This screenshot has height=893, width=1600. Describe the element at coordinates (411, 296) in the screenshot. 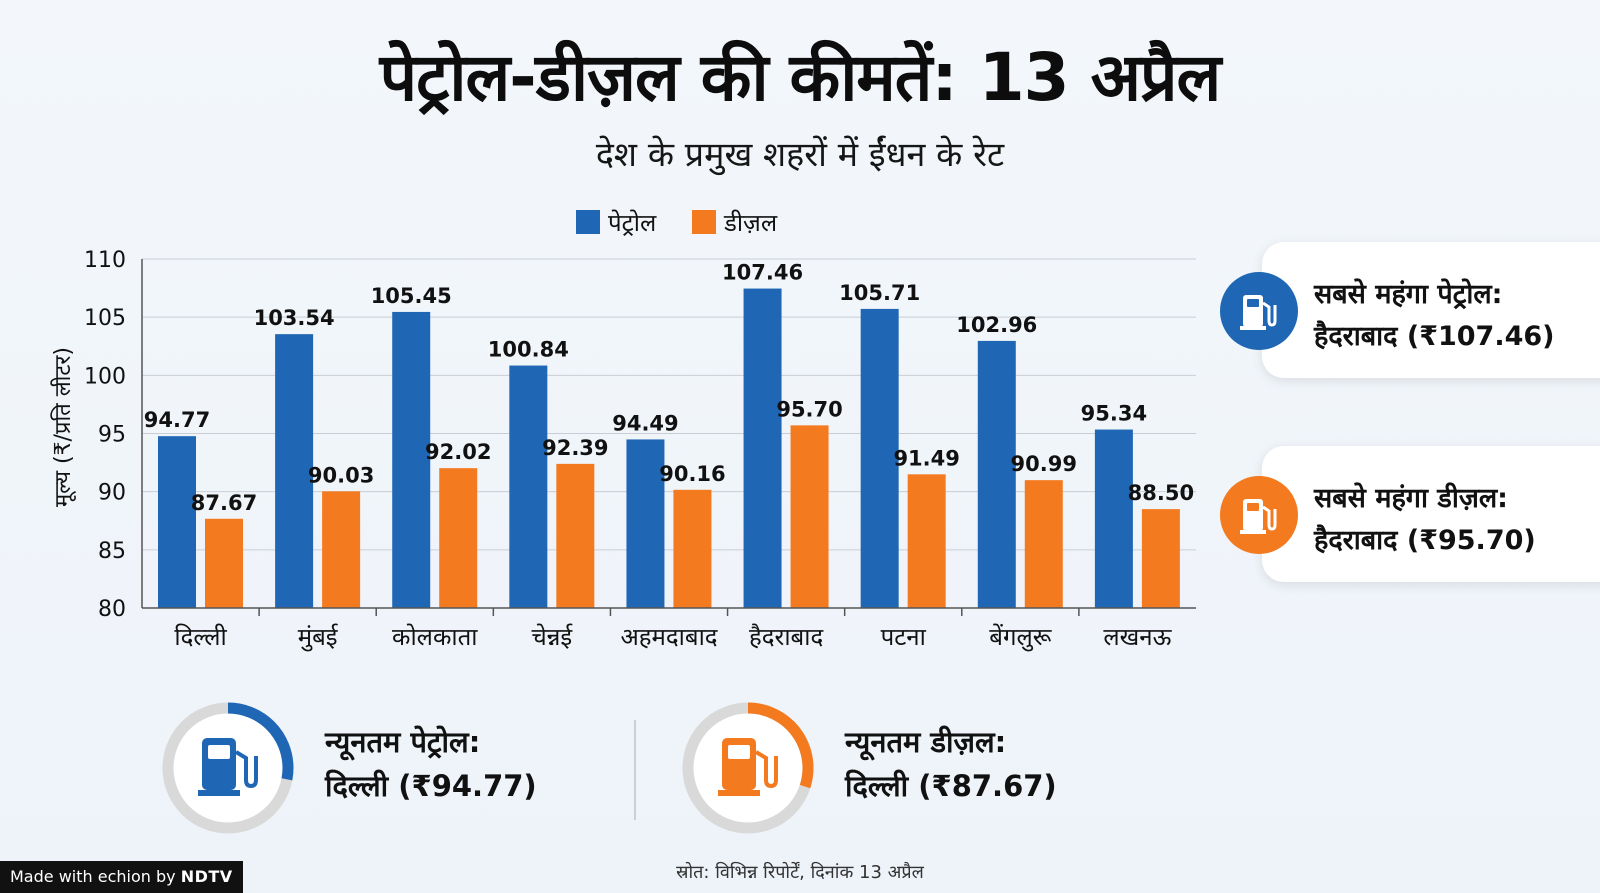

I see `data-label-petrol: 105.45` at that location.